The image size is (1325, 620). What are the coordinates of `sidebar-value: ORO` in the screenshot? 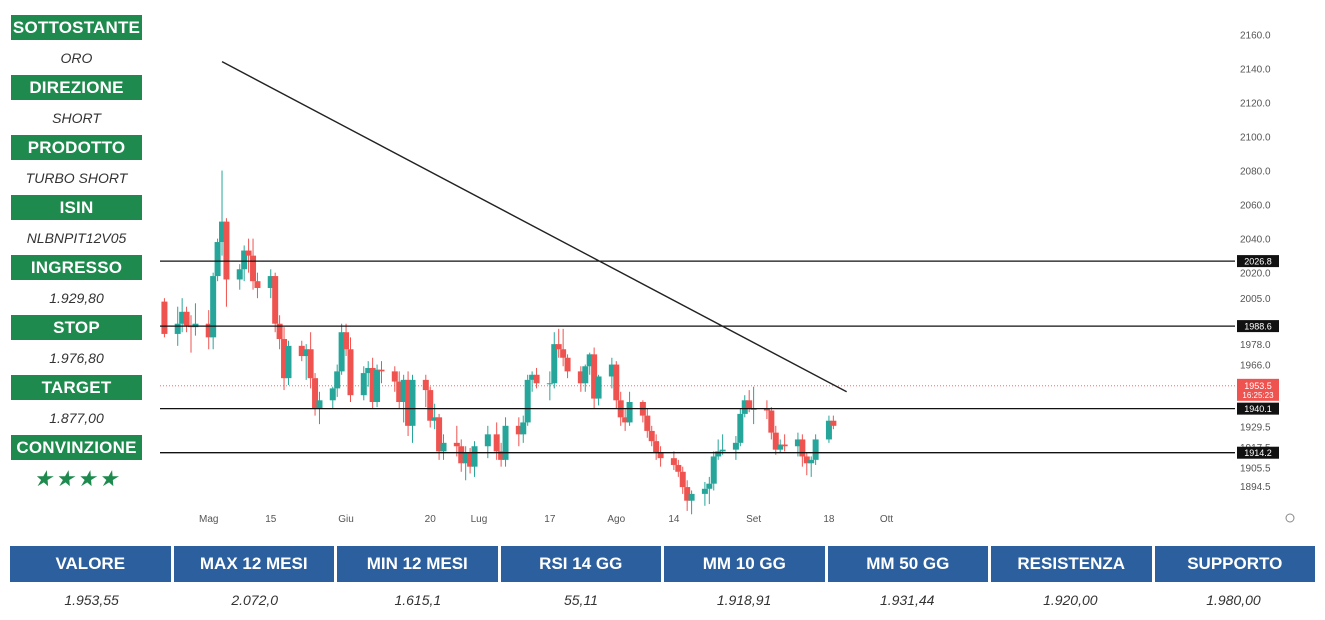 It's located at (76, 57).